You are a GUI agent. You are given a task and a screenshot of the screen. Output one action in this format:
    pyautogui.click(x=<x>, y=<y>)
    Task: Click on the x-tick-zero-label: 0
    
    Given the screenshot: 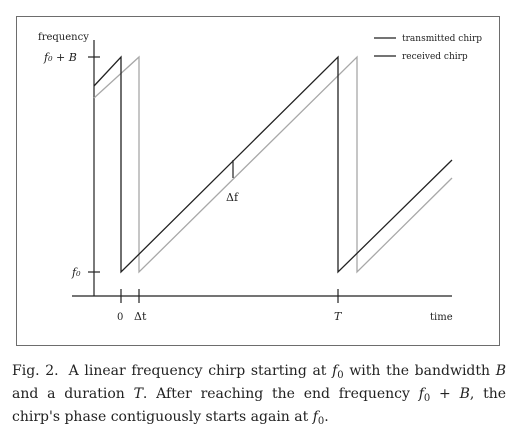 What is the action you would take?
    pyautogui.click(x=120, y=317)
    